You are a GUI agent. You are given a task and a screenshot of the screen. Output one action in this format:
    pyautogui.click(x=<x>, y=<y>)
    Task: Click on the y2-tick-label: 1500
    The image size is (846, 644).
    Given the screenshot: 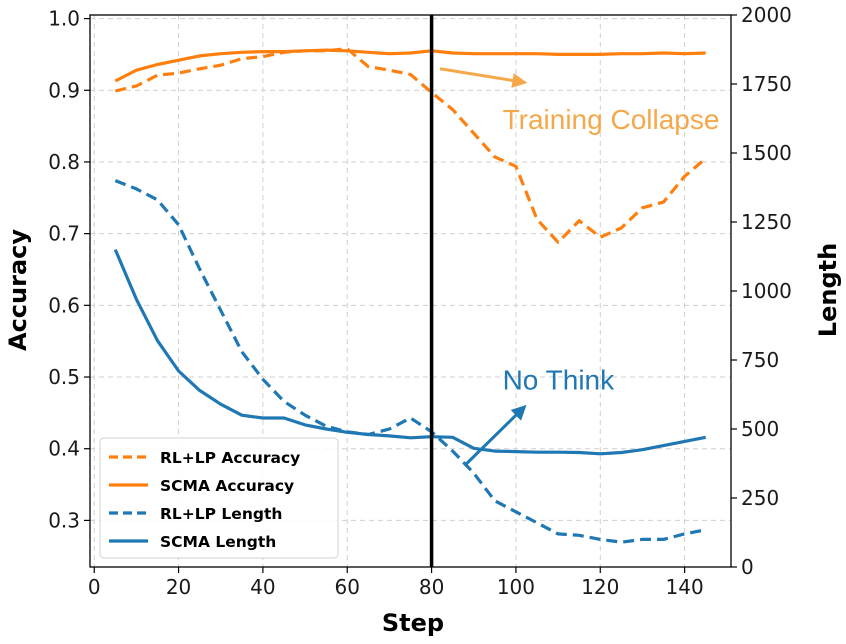 What is the action you would take?
    pyautogui.click(x=766, y=153)
    